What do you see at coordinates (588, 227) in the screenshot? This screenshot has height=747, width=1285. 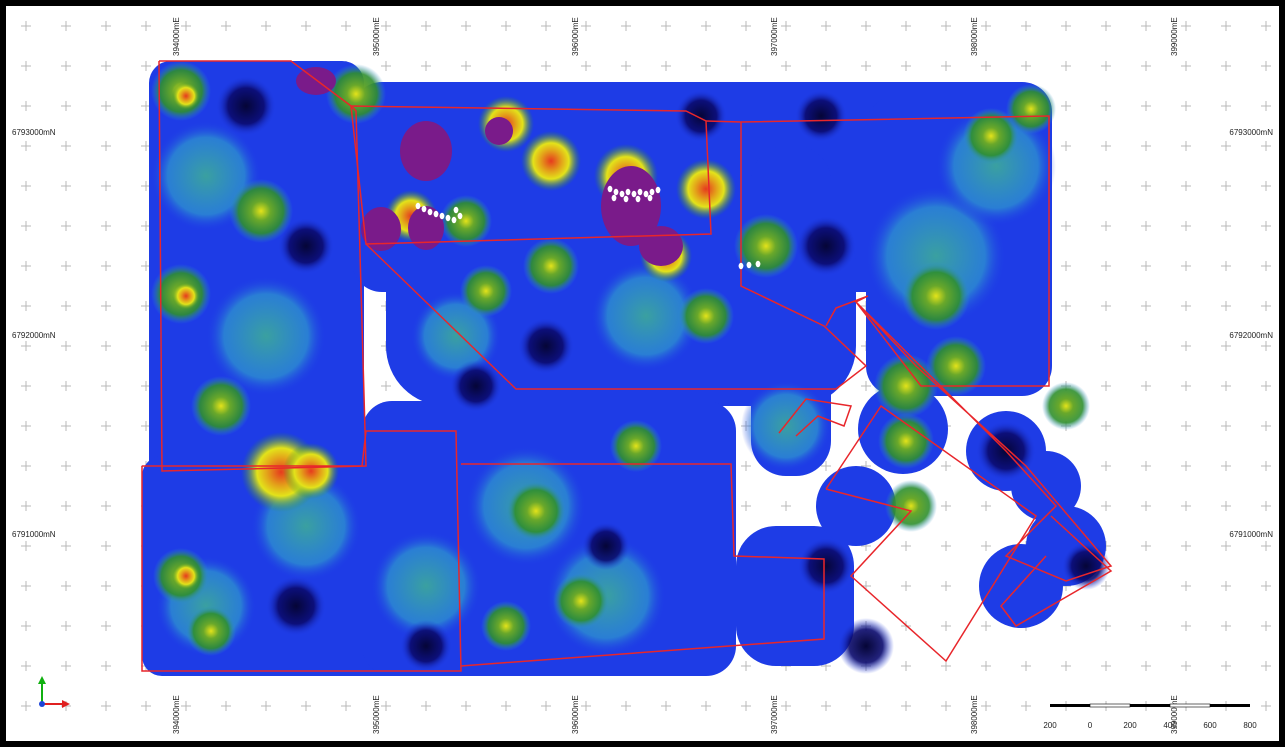 I see `drill-holes` at bounding box center [588, 227].